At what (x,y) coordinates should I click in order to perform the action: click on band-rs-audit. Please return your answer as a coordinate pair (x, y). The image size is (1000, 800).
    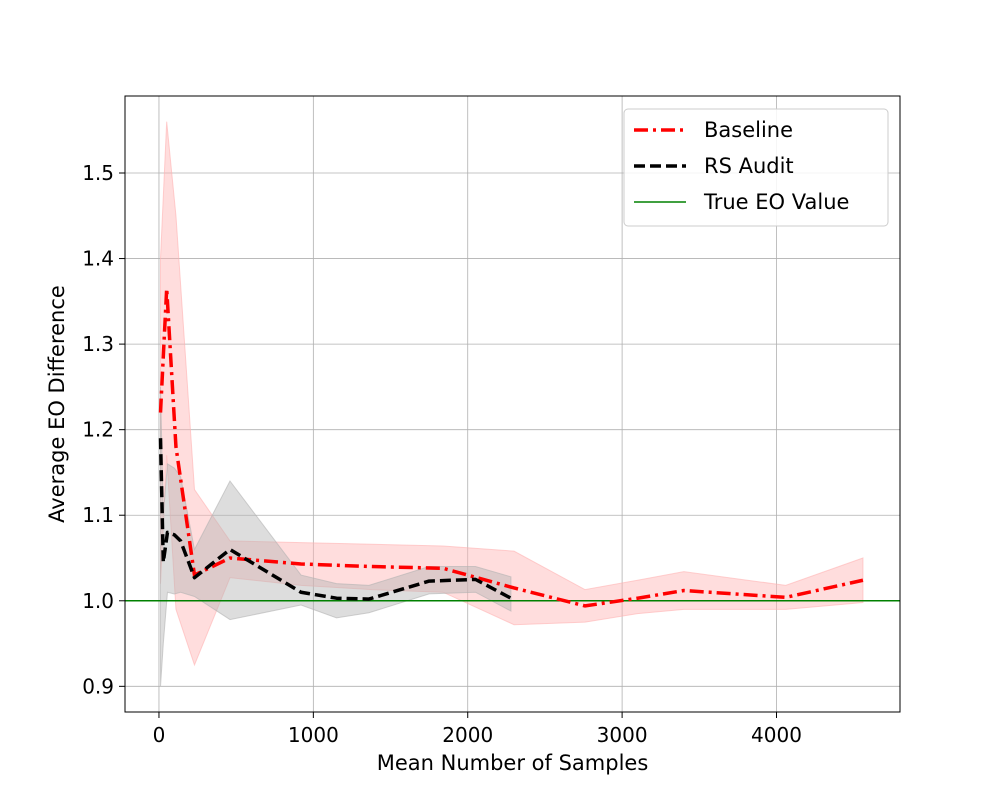
    Looking at the image, I should click on (336, 536).